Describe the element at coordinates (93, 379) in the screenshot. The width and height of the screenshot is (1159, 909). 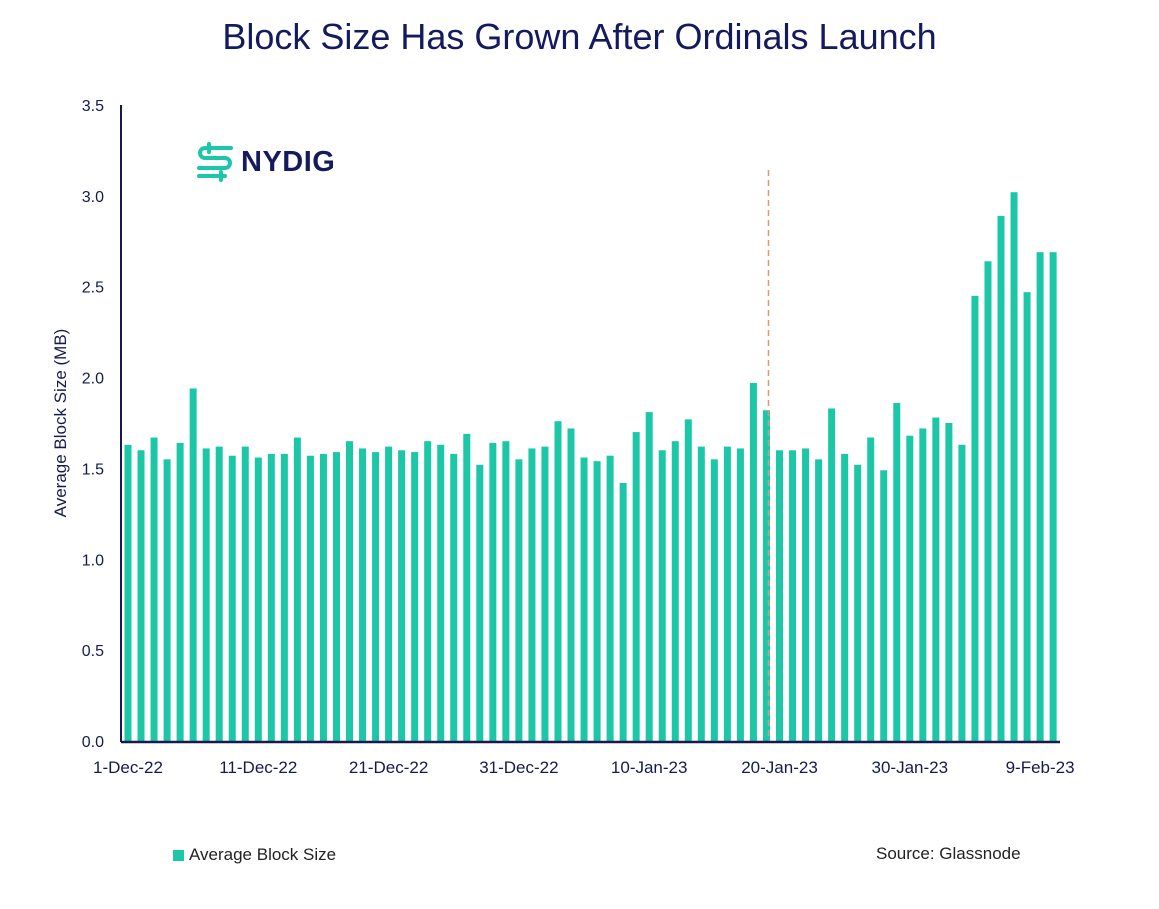
I see `y-tick-label: 2.0` at that location.